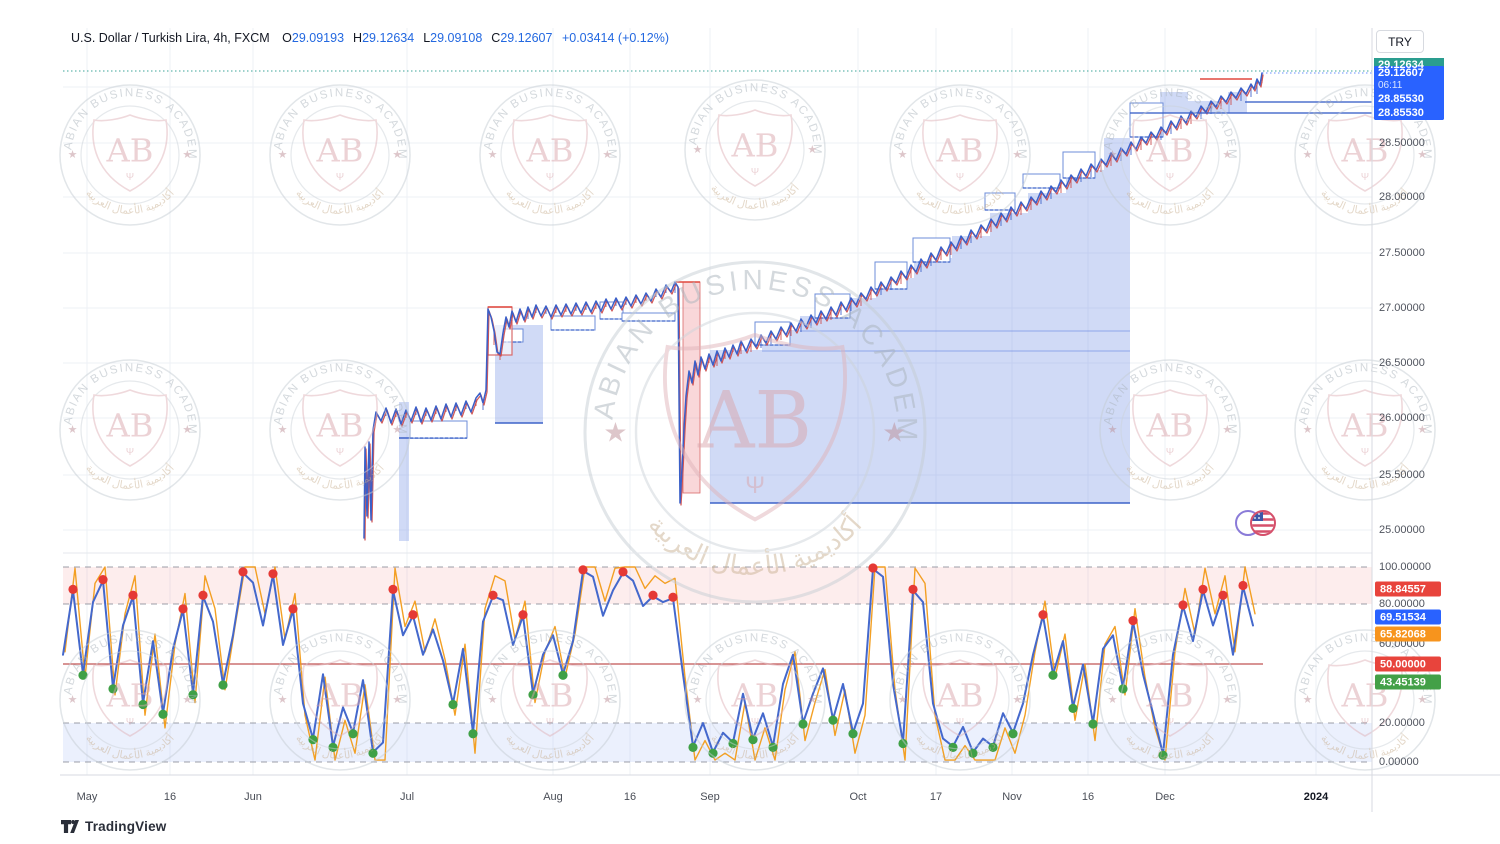  Describe the element at coordinates (1402, 363) in the screenshot. I see `price-axis-tick: 26.50000` at that location.